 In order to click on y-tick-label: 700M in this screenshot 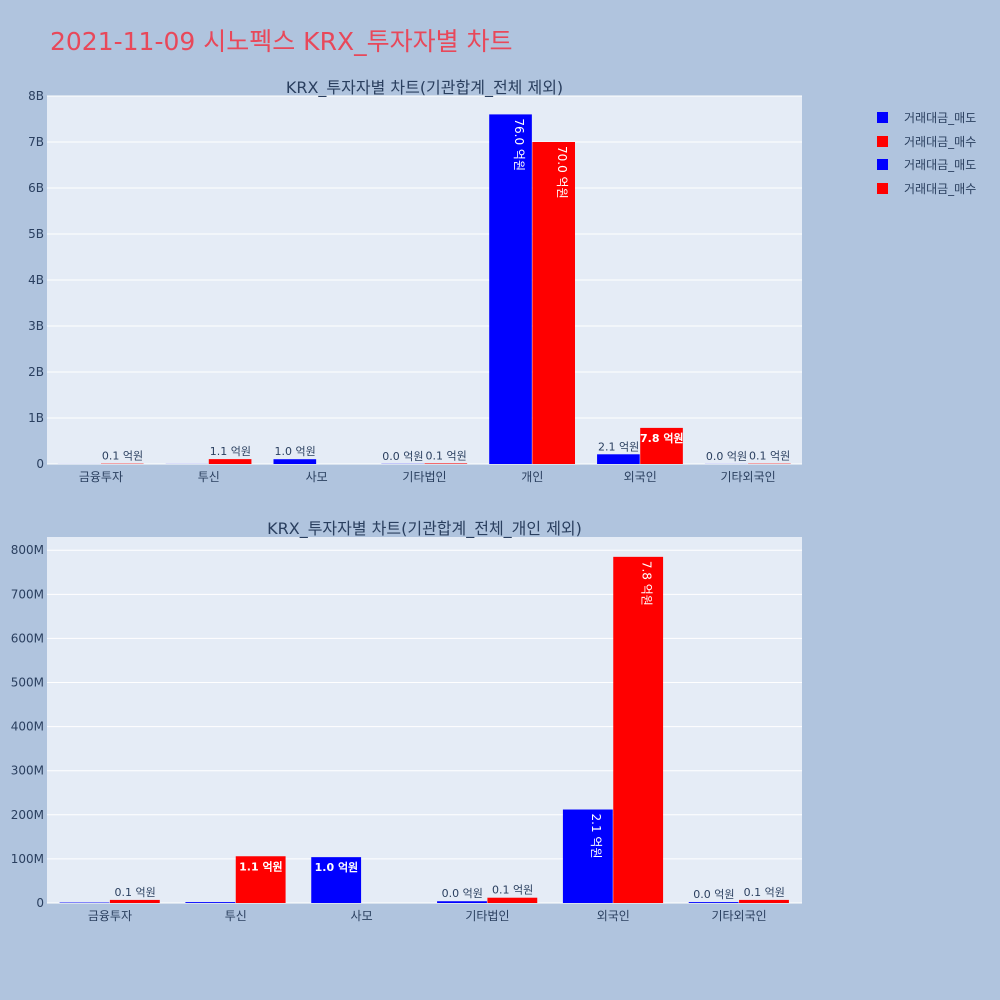, I will do `click(27, 594)`.